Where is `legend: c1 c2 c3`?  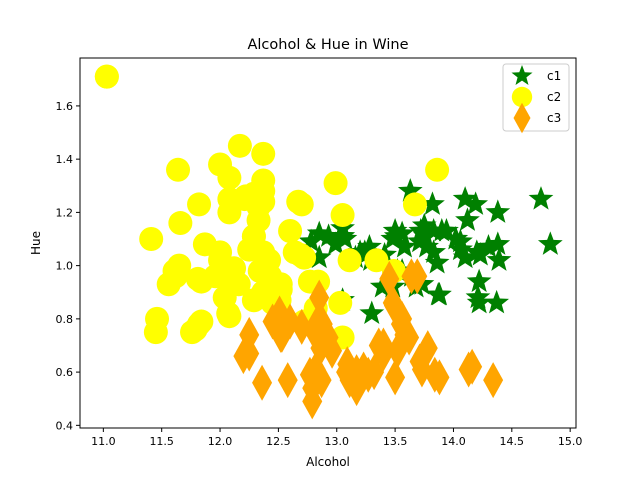
legend: c1 c2 c3 is located at coordinates (536, 98).